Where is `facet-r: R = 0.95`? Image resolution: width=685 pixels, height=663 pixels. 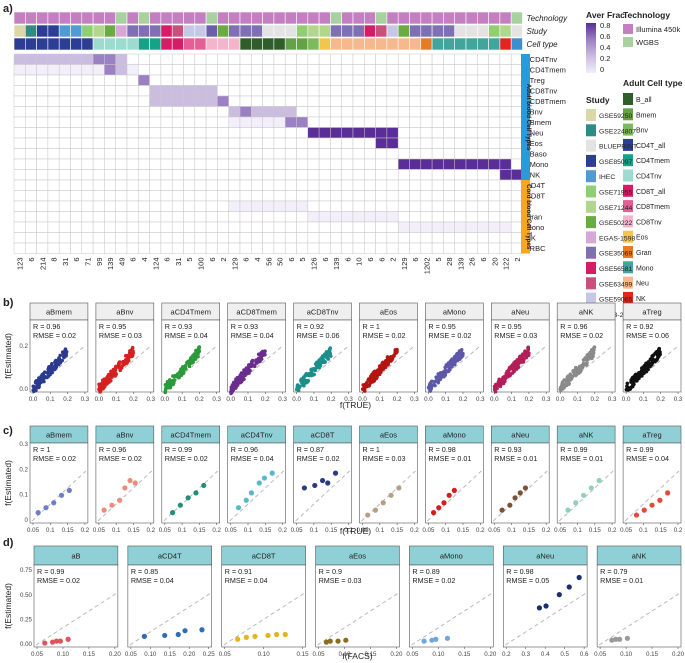 facet-r: R = 0.95 is located at coordinates (441, 326).